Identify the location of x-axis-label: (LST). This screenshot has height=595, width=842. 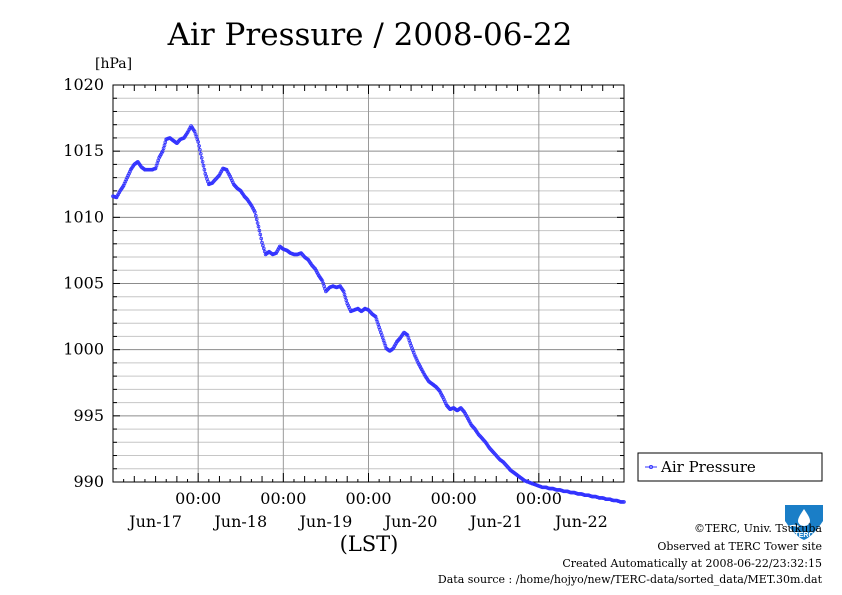
(369, 544).